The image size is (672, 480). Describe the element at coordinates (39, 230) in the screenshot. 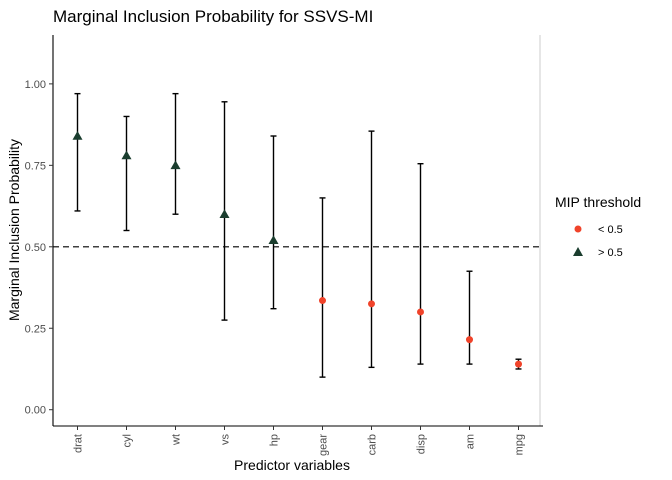

I see `y-axis: 0.00 0.25 0.50 0.75 1.00` at that location.